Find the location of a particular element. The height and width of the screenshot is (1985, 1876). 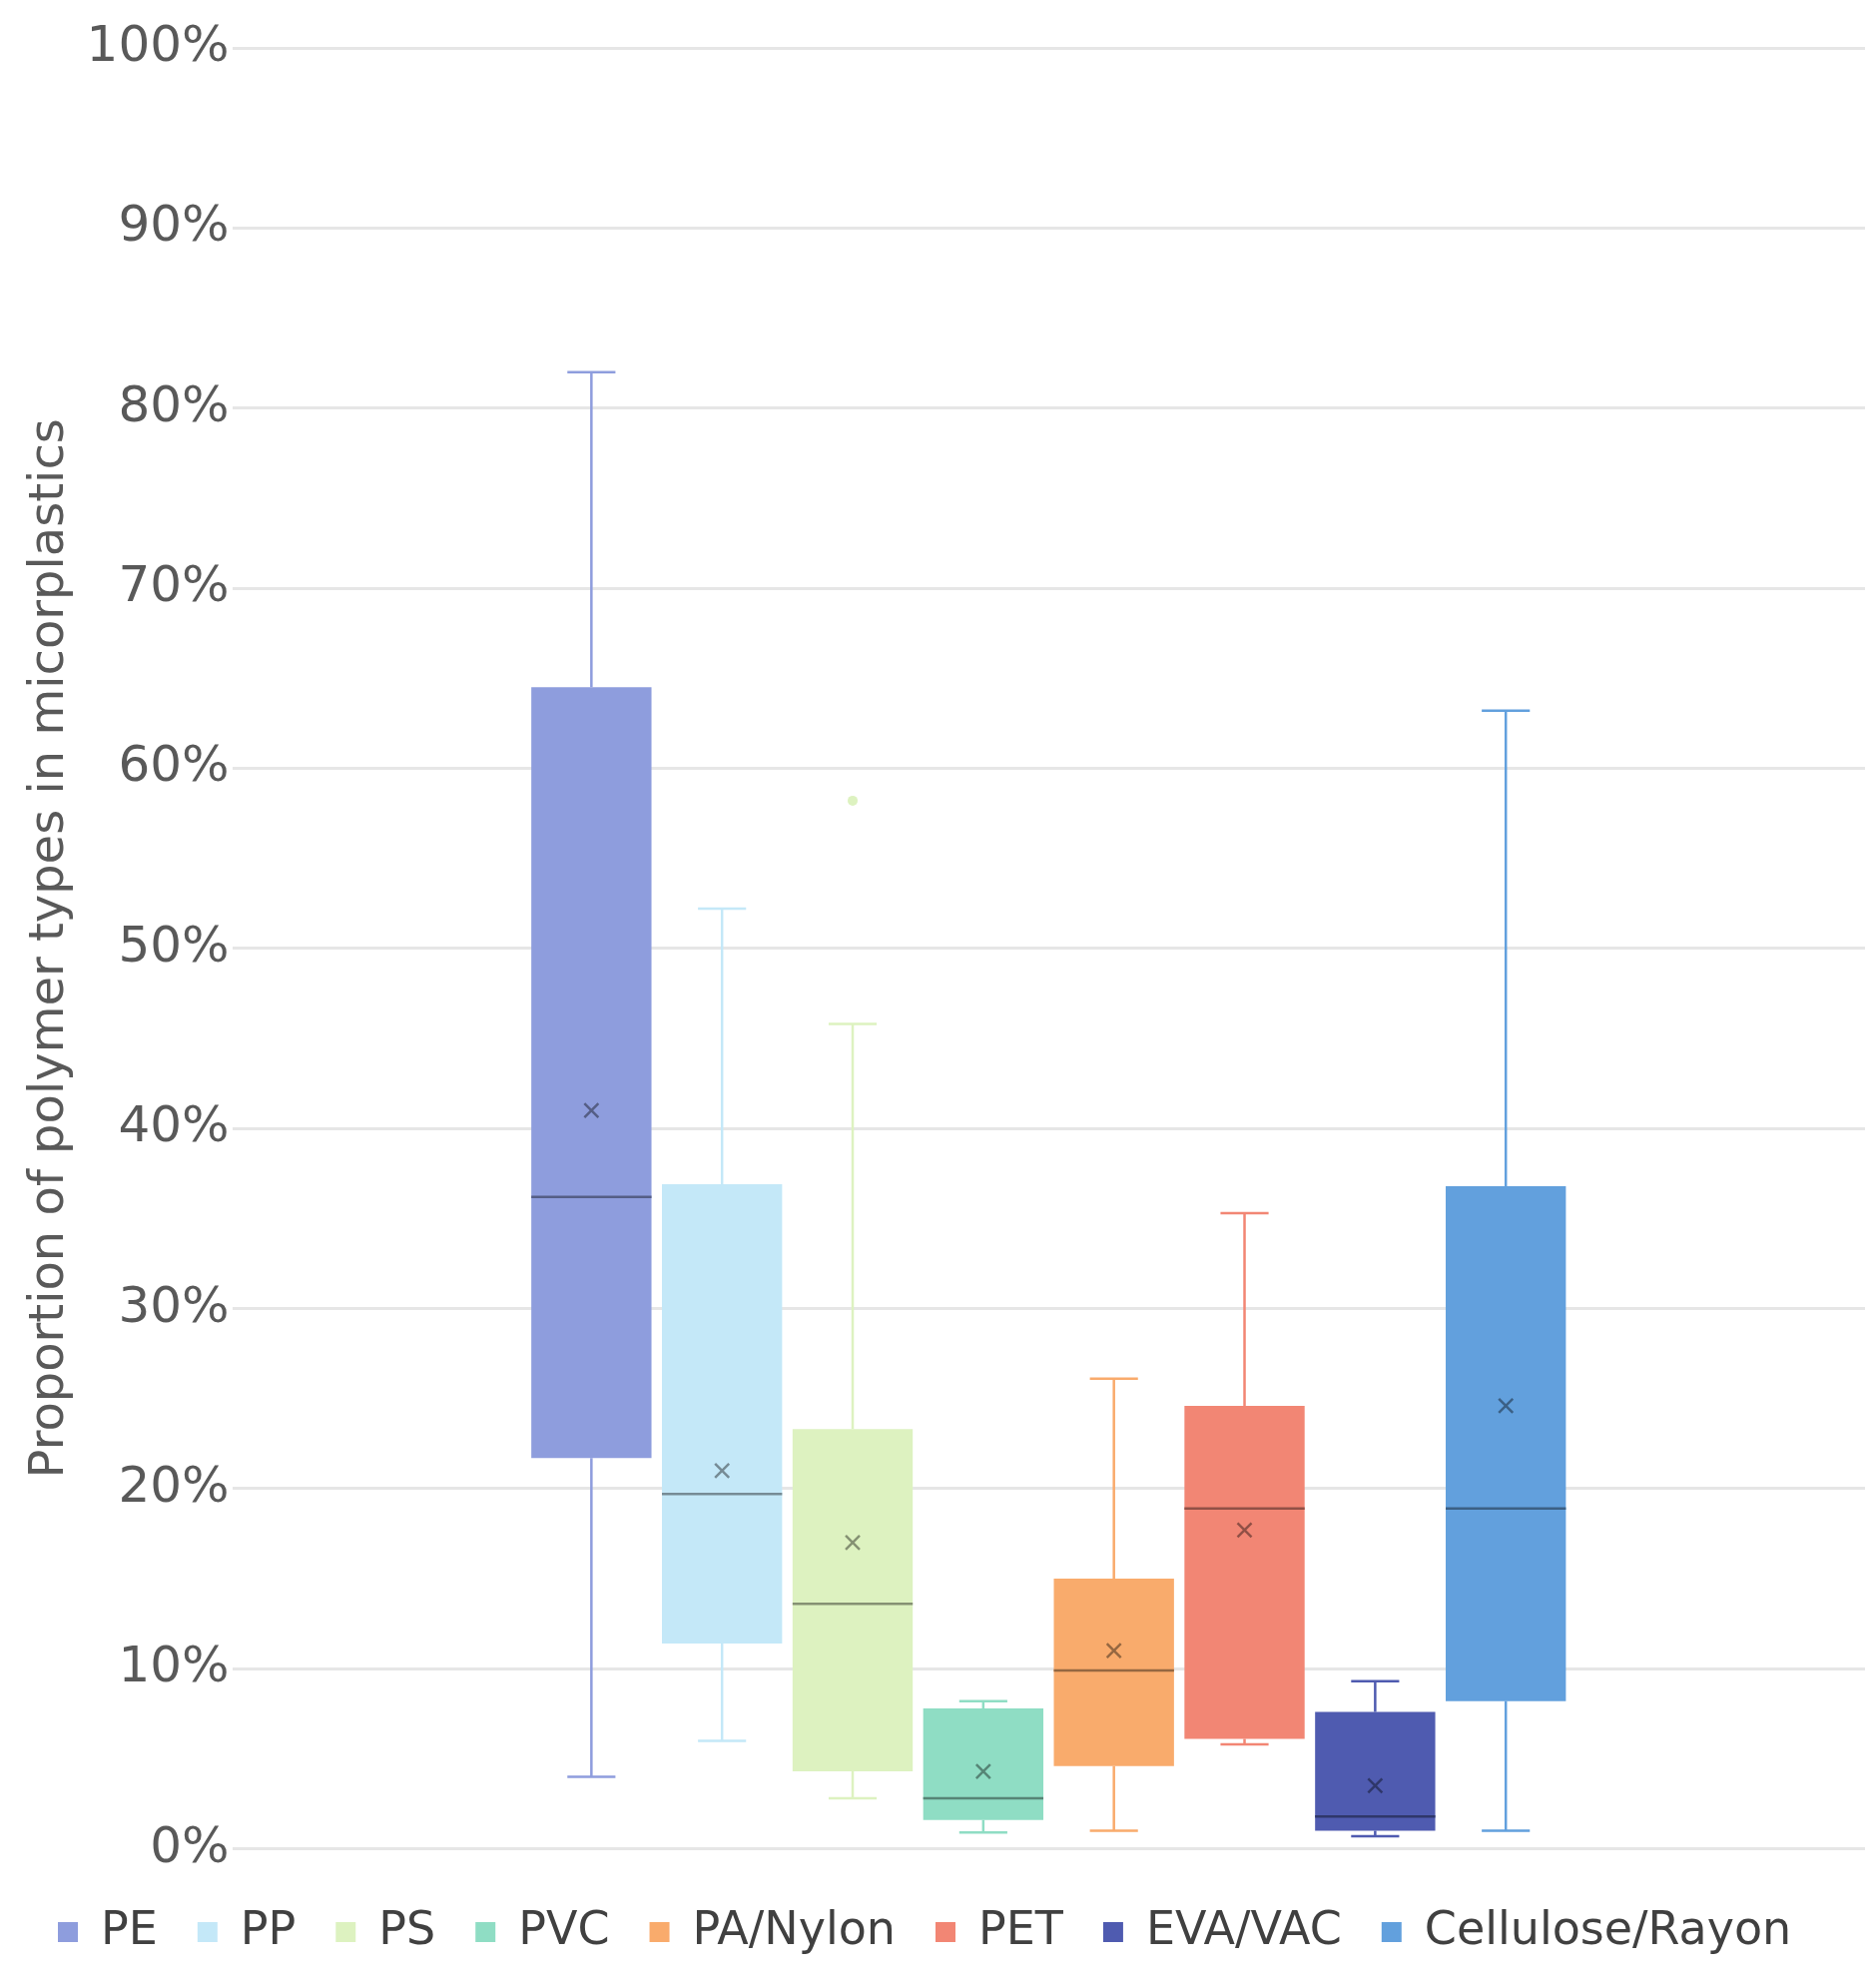

legend-label: PVC is located at coordinates (564, 1927).